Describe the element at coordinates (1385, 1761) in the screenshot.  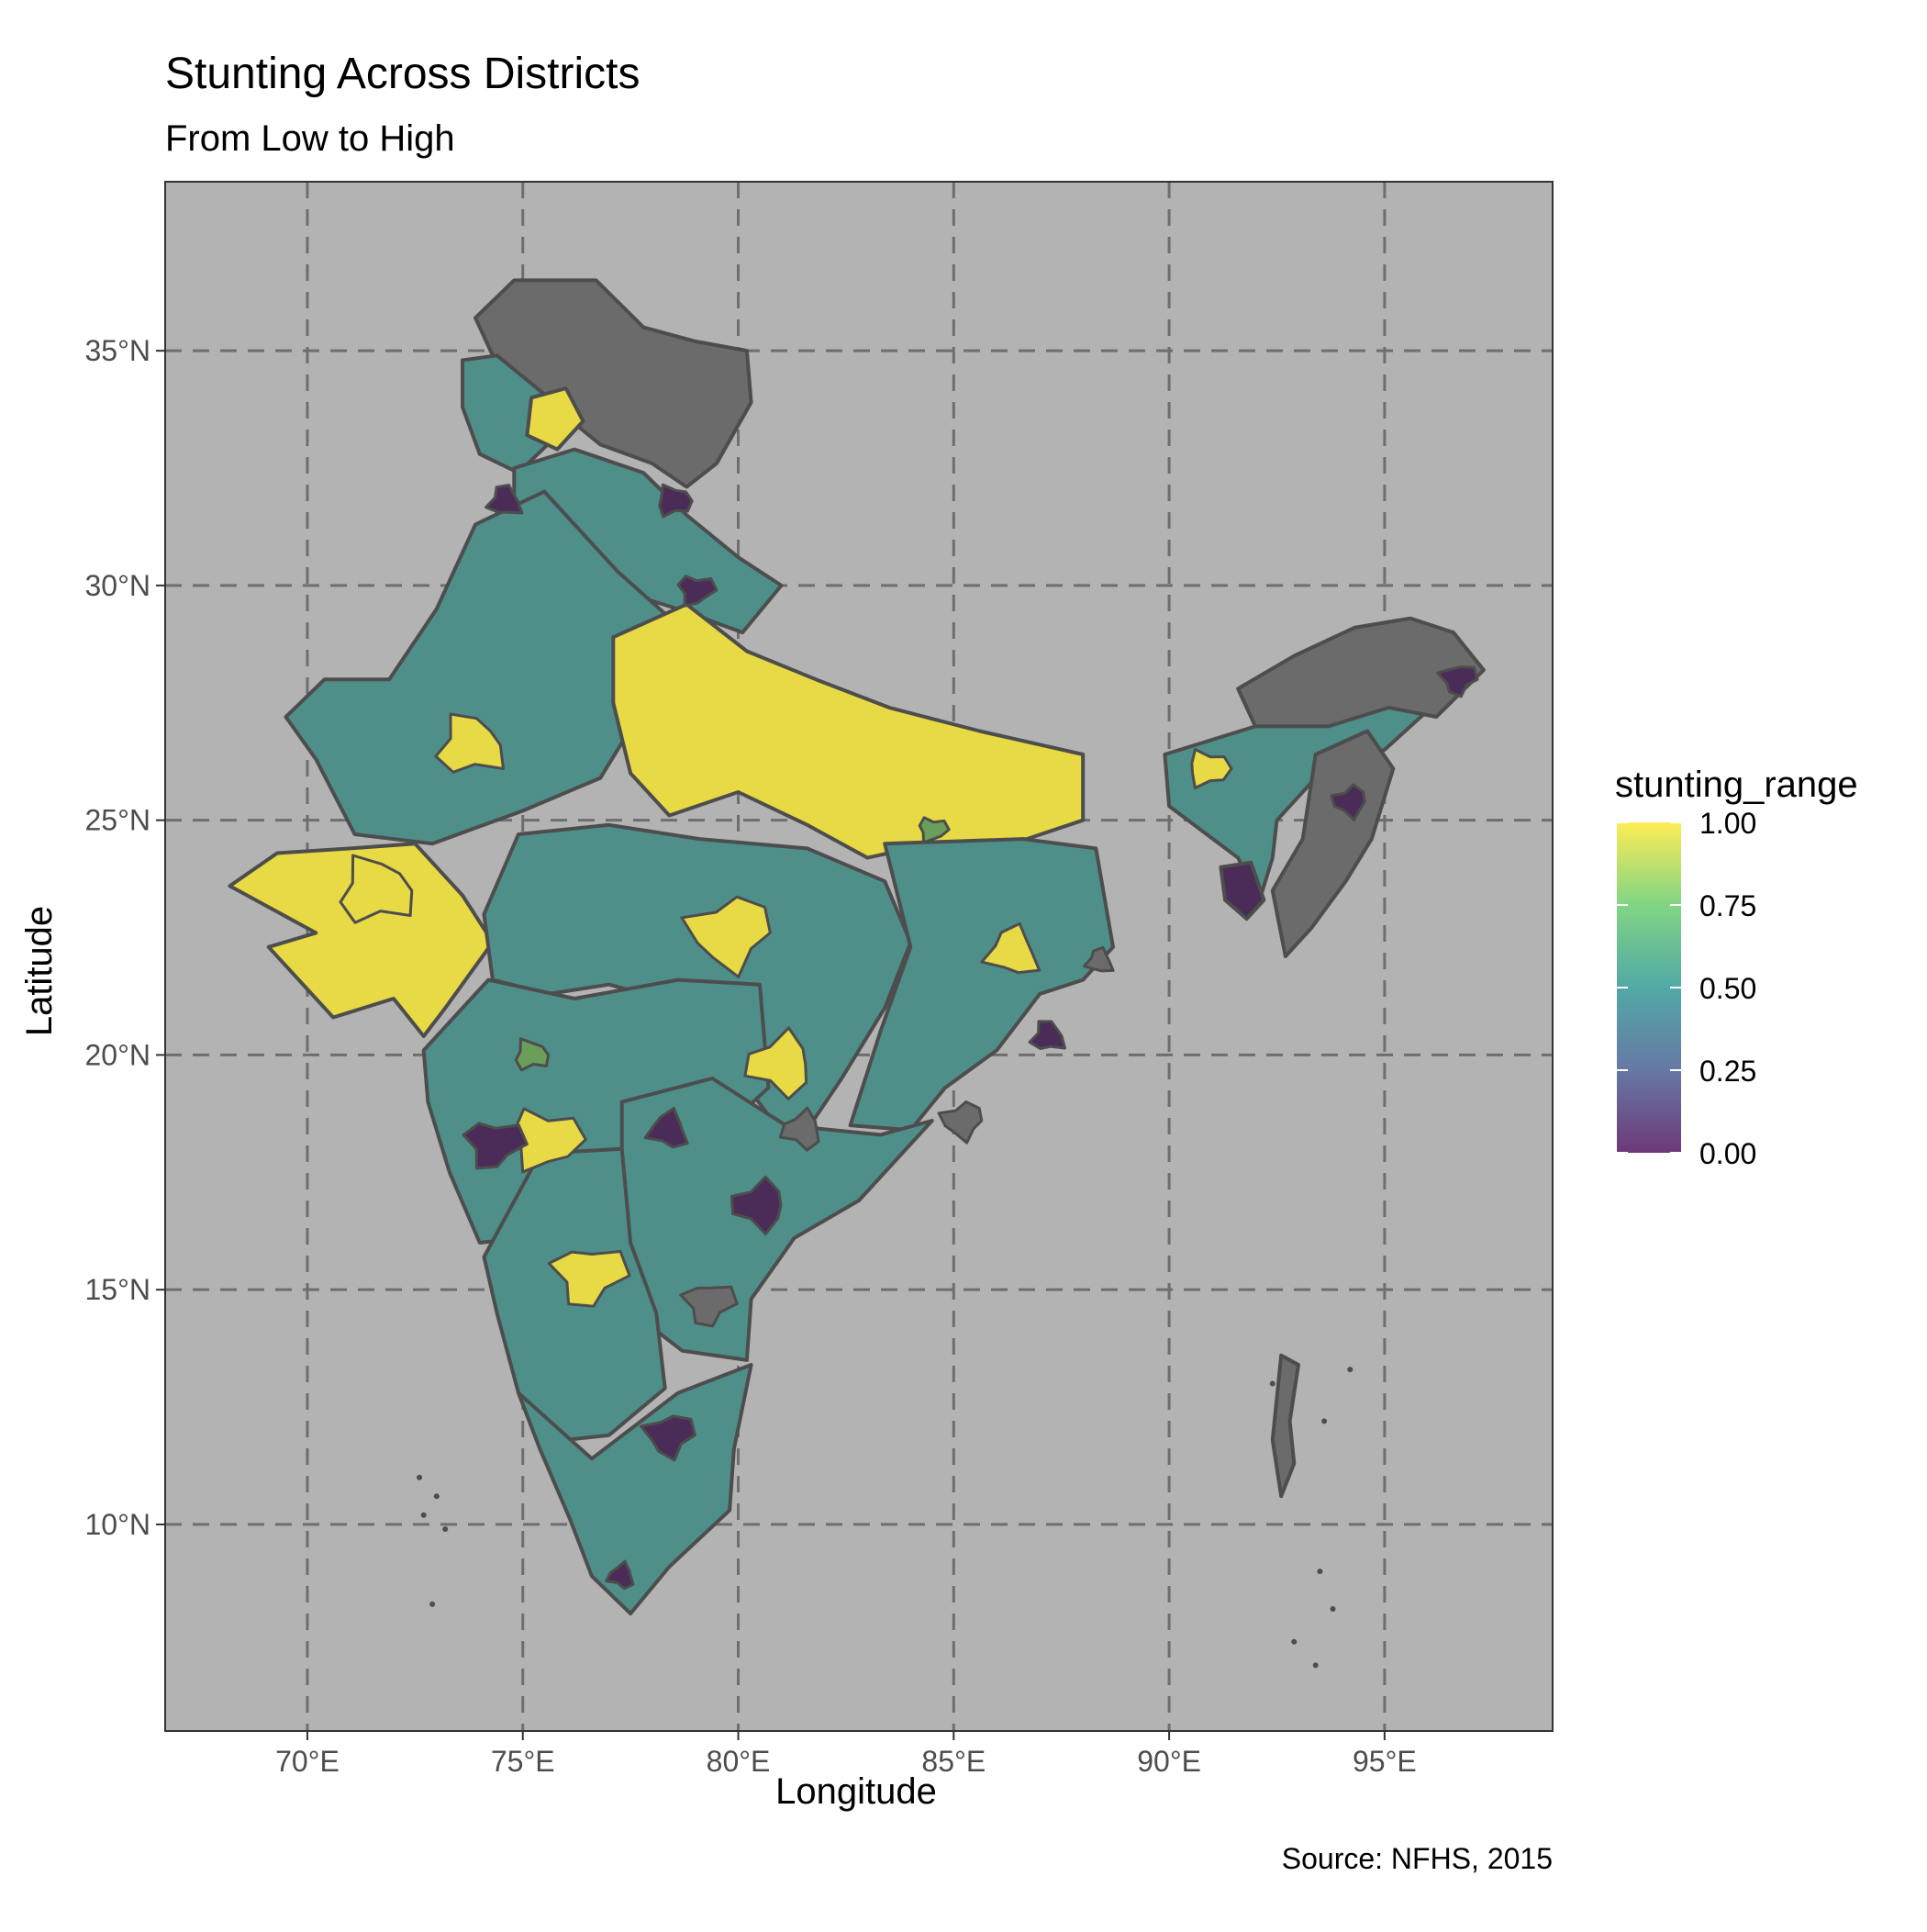
I see `x-tick-label: 95°E` at that location.